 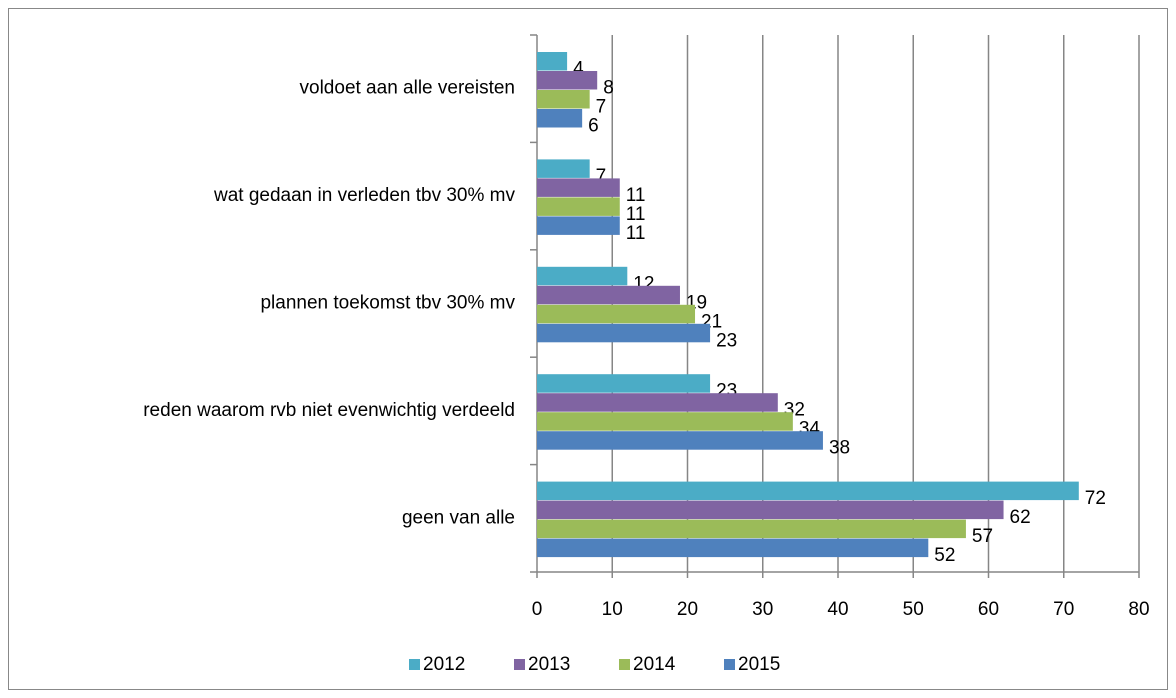 What do you see at coordinates (444, 664) in the screenshot?
I see `legend-label: 2012` at bounding box center [444, 664].